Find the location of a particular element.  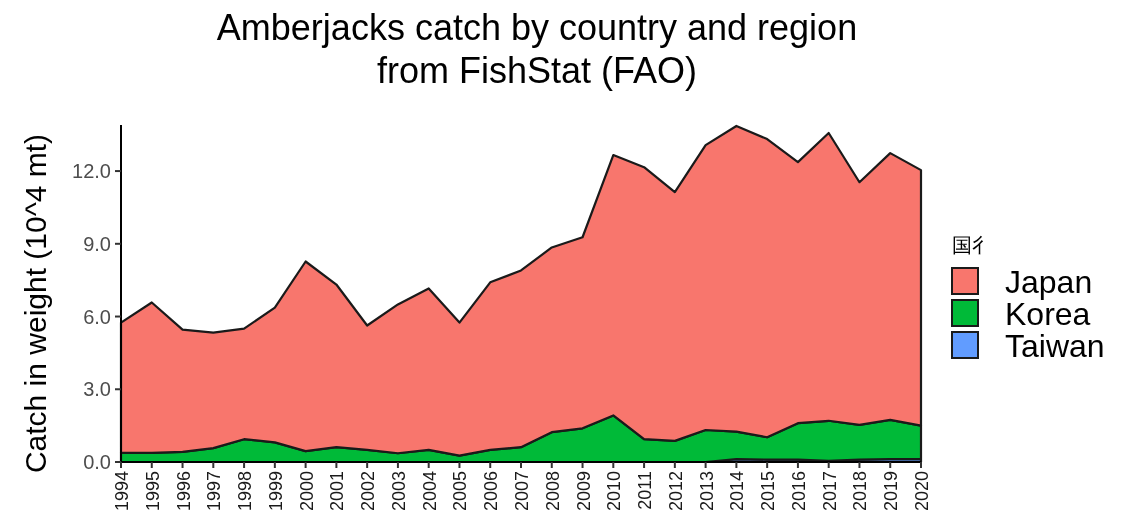

x-tick-label: 2012 is located at coordinates (675, 491).